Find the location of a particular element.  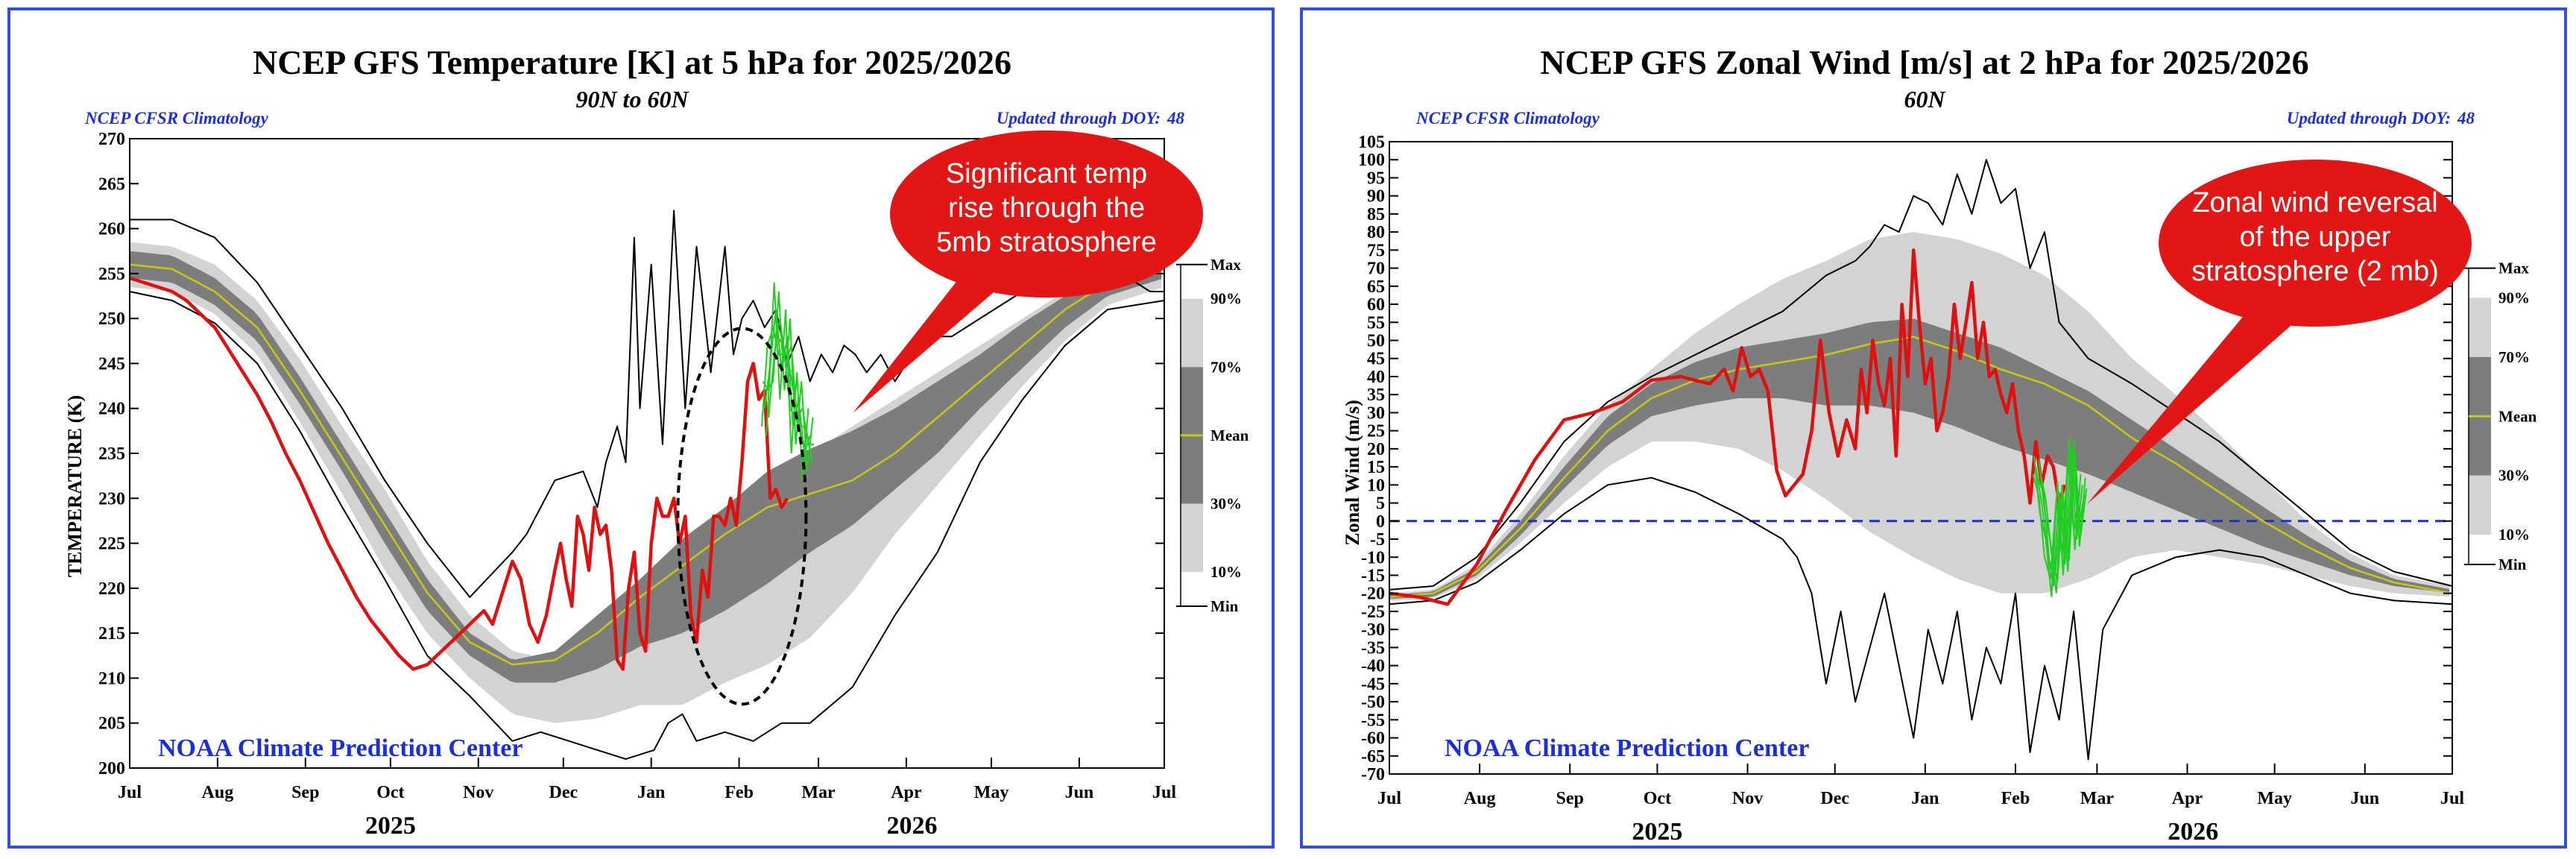

y-tick-label: 200 is located at coordinates (111, 768).